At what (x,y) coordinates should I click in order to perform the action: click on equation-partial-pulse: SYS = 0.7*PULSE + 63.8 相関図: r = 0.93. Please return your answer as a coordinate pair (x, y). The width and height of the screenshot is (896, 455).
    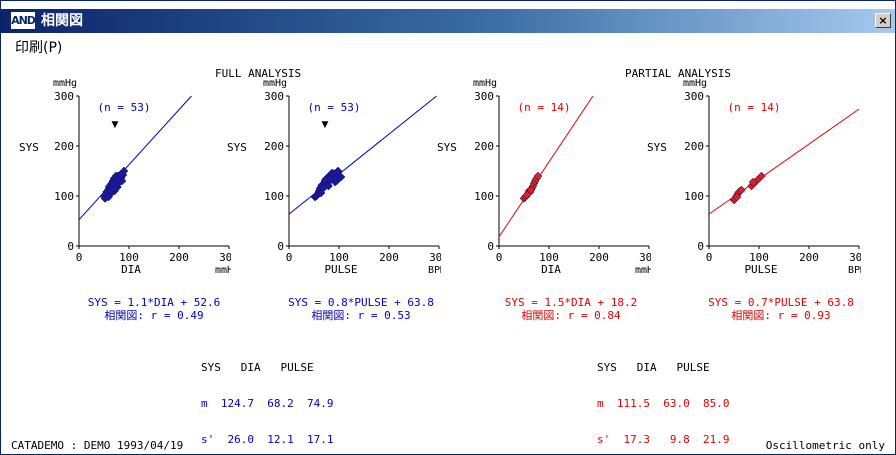
    Looking at the image, I should click on (781, 309).